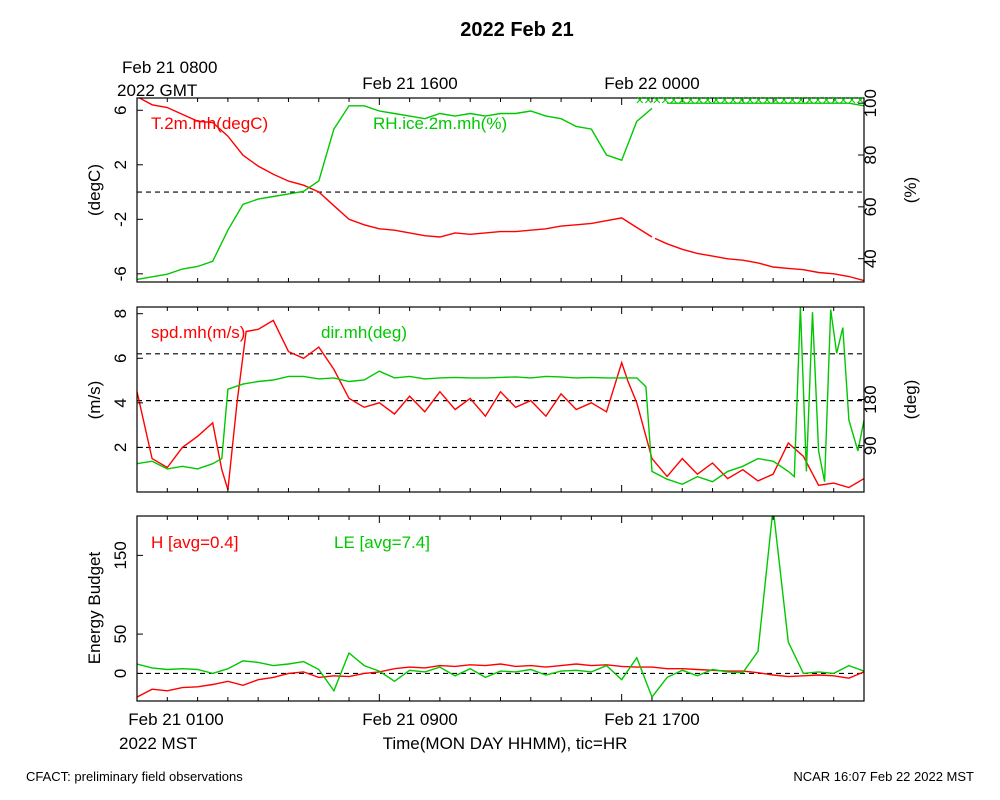 This screenshot has height=800, width=1000. Describe the element at coordinates (409, 719) in the screenshot. I see `mst-tick-label-1: Feb 21 0900` at that location.